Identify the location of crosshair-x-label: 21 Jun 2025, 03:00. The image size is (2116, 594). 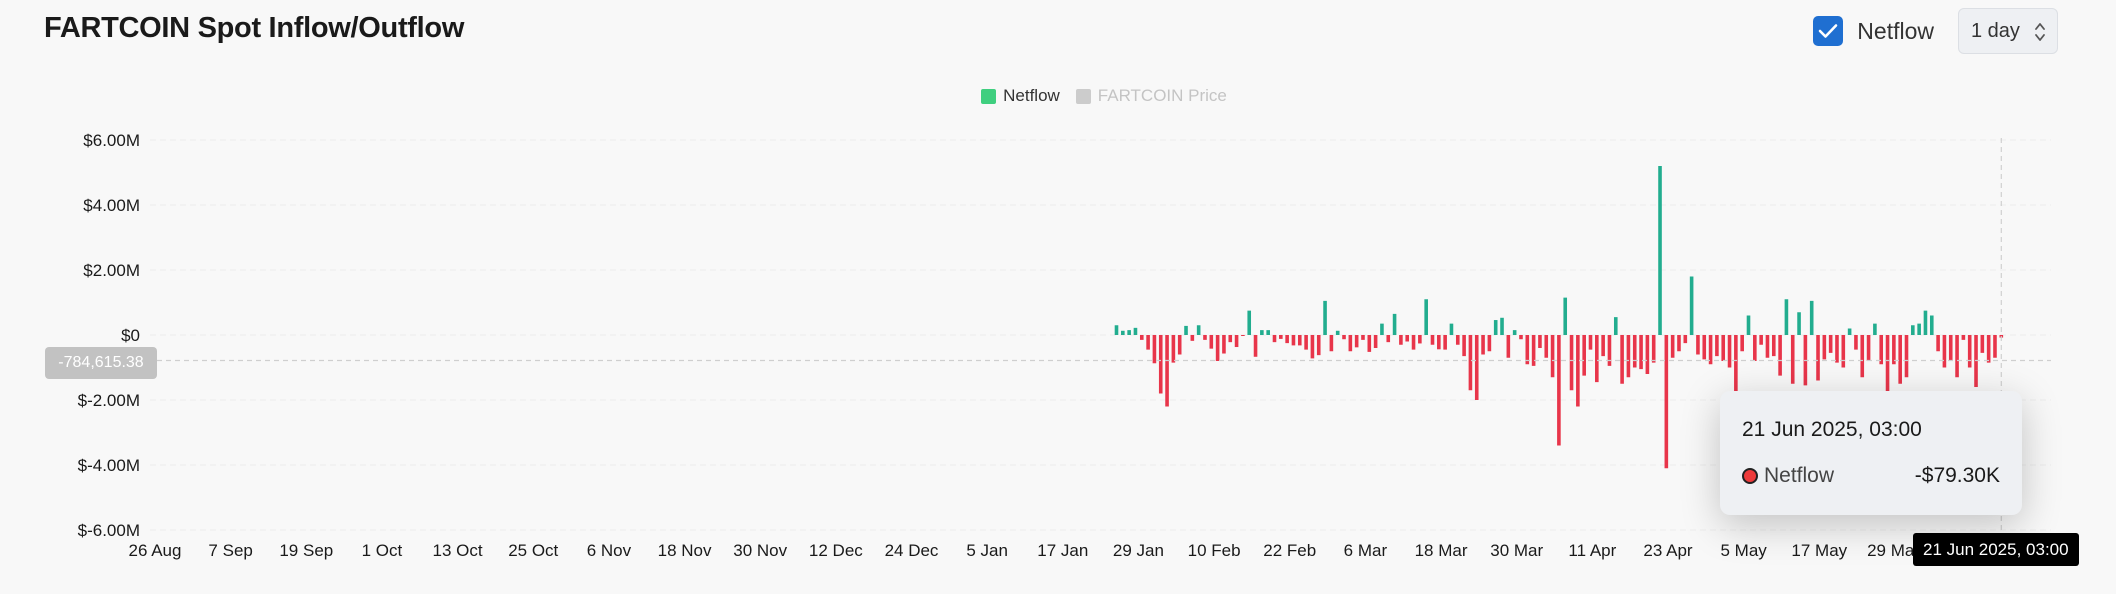
(1996, 549).